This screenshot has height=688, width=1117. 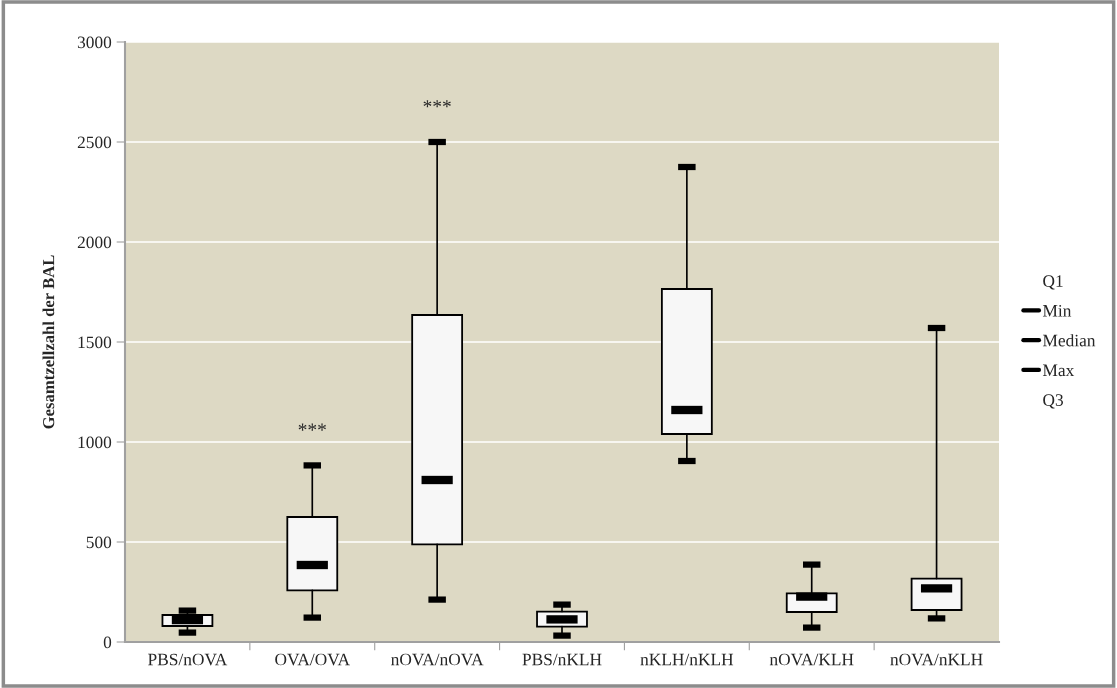 What do you see at coordinates (936, 659) in the screenshot?
I see `x-tick-label: nOVA/nKLH` at bounding box center [936, 659].